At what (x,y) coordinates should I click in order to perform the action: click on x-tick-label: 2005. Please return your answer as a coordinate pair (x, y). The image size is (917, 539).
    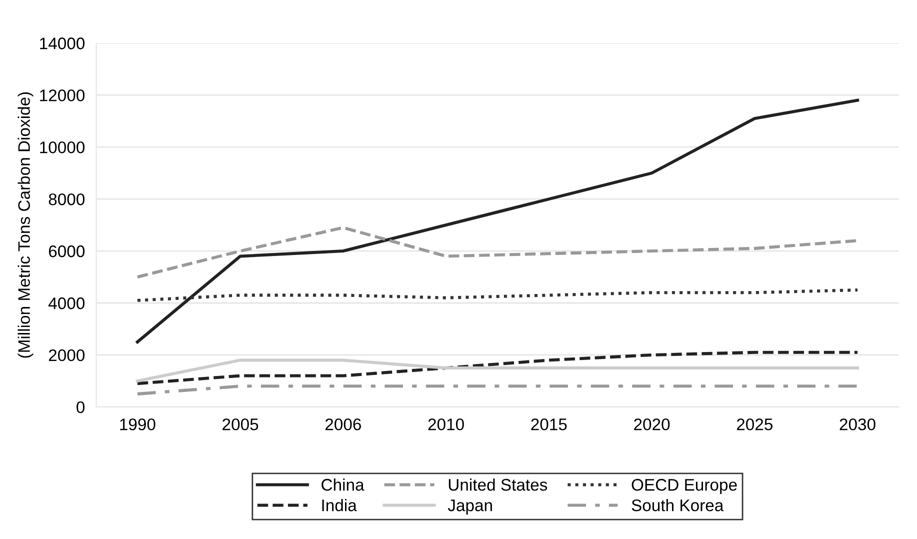
    Looking at the image, I should click on (240, 424).